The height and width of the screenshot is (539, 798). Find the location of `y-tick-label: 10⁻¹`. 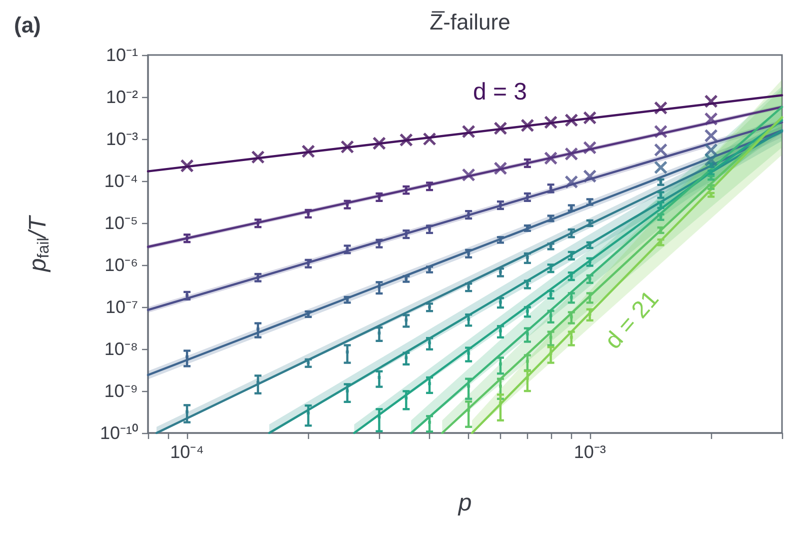

y-tick-label: 10⁻¹ is located at coordinates (122, 55).